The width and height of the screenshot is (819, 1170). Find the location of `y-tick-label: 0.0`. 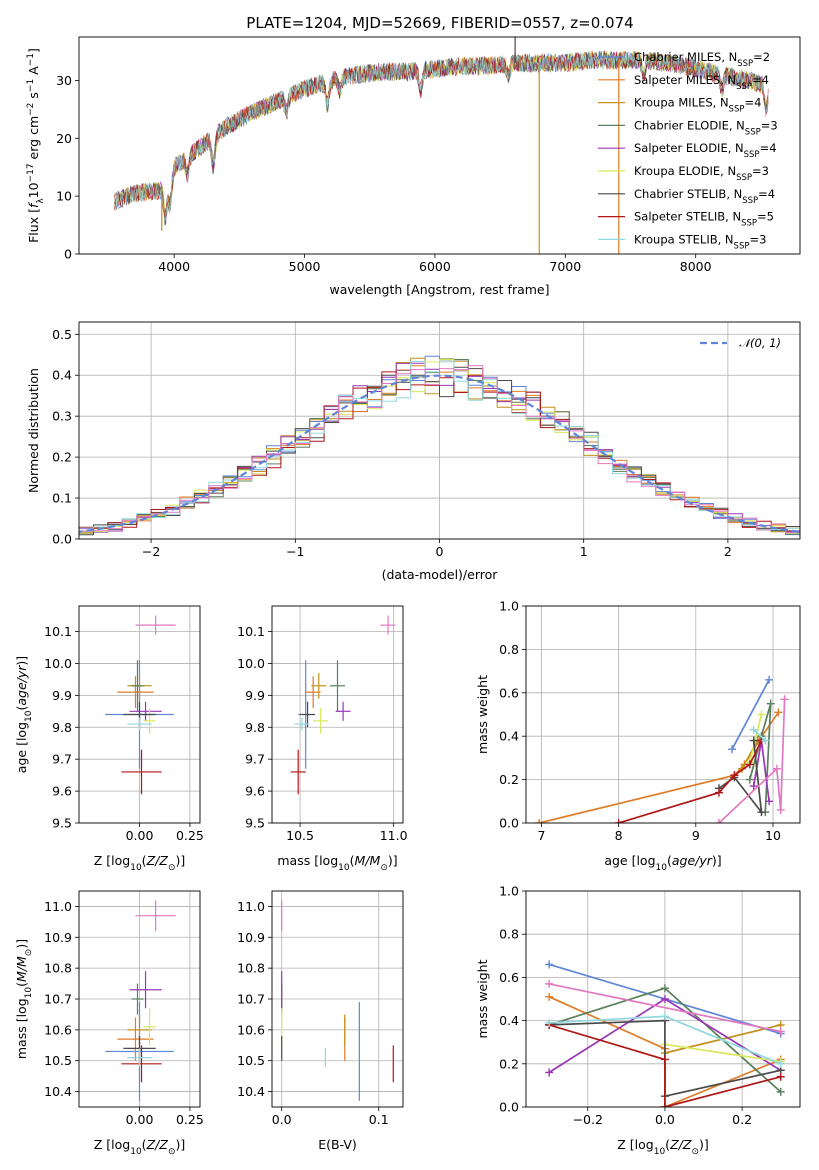

y-tick-label: 0.0 is located at coordinates (509, 1107).